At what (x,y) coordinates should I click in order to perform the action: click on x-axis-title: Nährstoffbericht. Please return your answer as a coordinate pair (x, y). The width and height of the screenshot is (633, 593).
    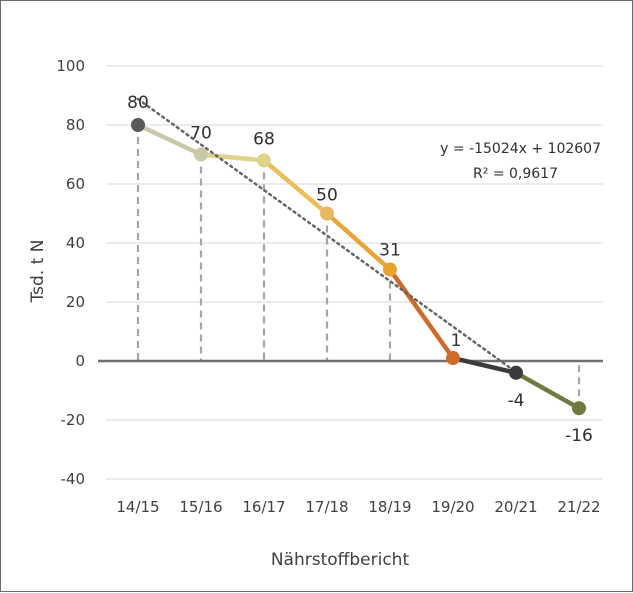
    Looking at the image, I should click on (340, 560).